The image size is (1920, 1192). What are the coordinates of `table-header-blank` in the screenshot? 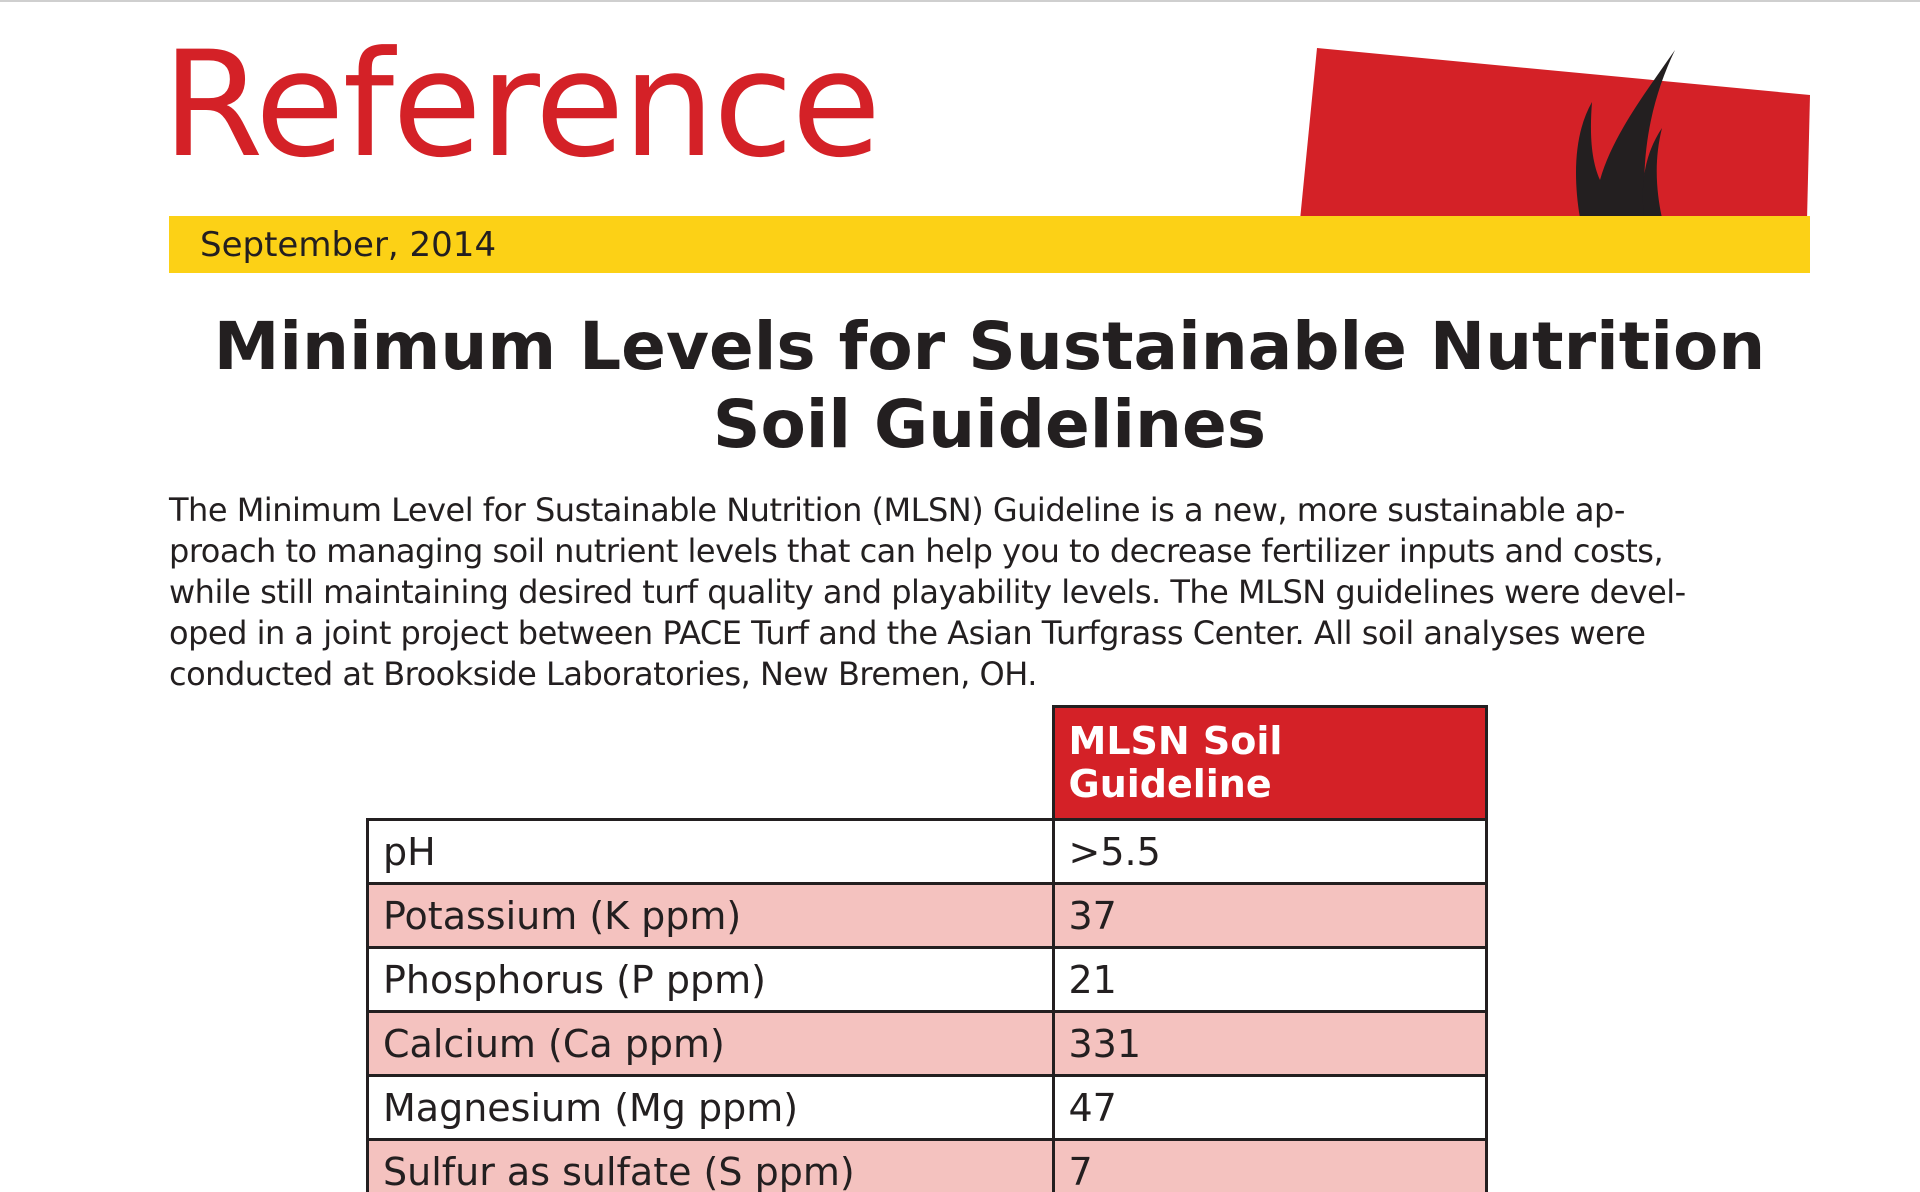 It's located at (711, 763).